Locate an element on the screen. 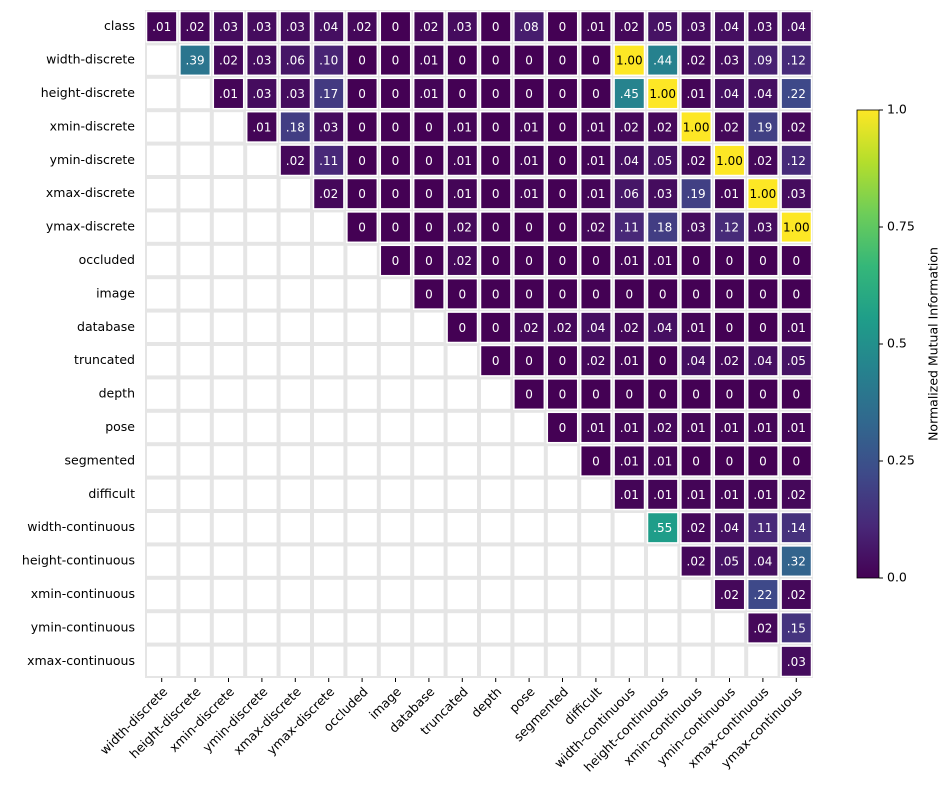 This screenshot has width=948, height=796. y-tick-label: height-continuous is located at coordinates (78, 560).